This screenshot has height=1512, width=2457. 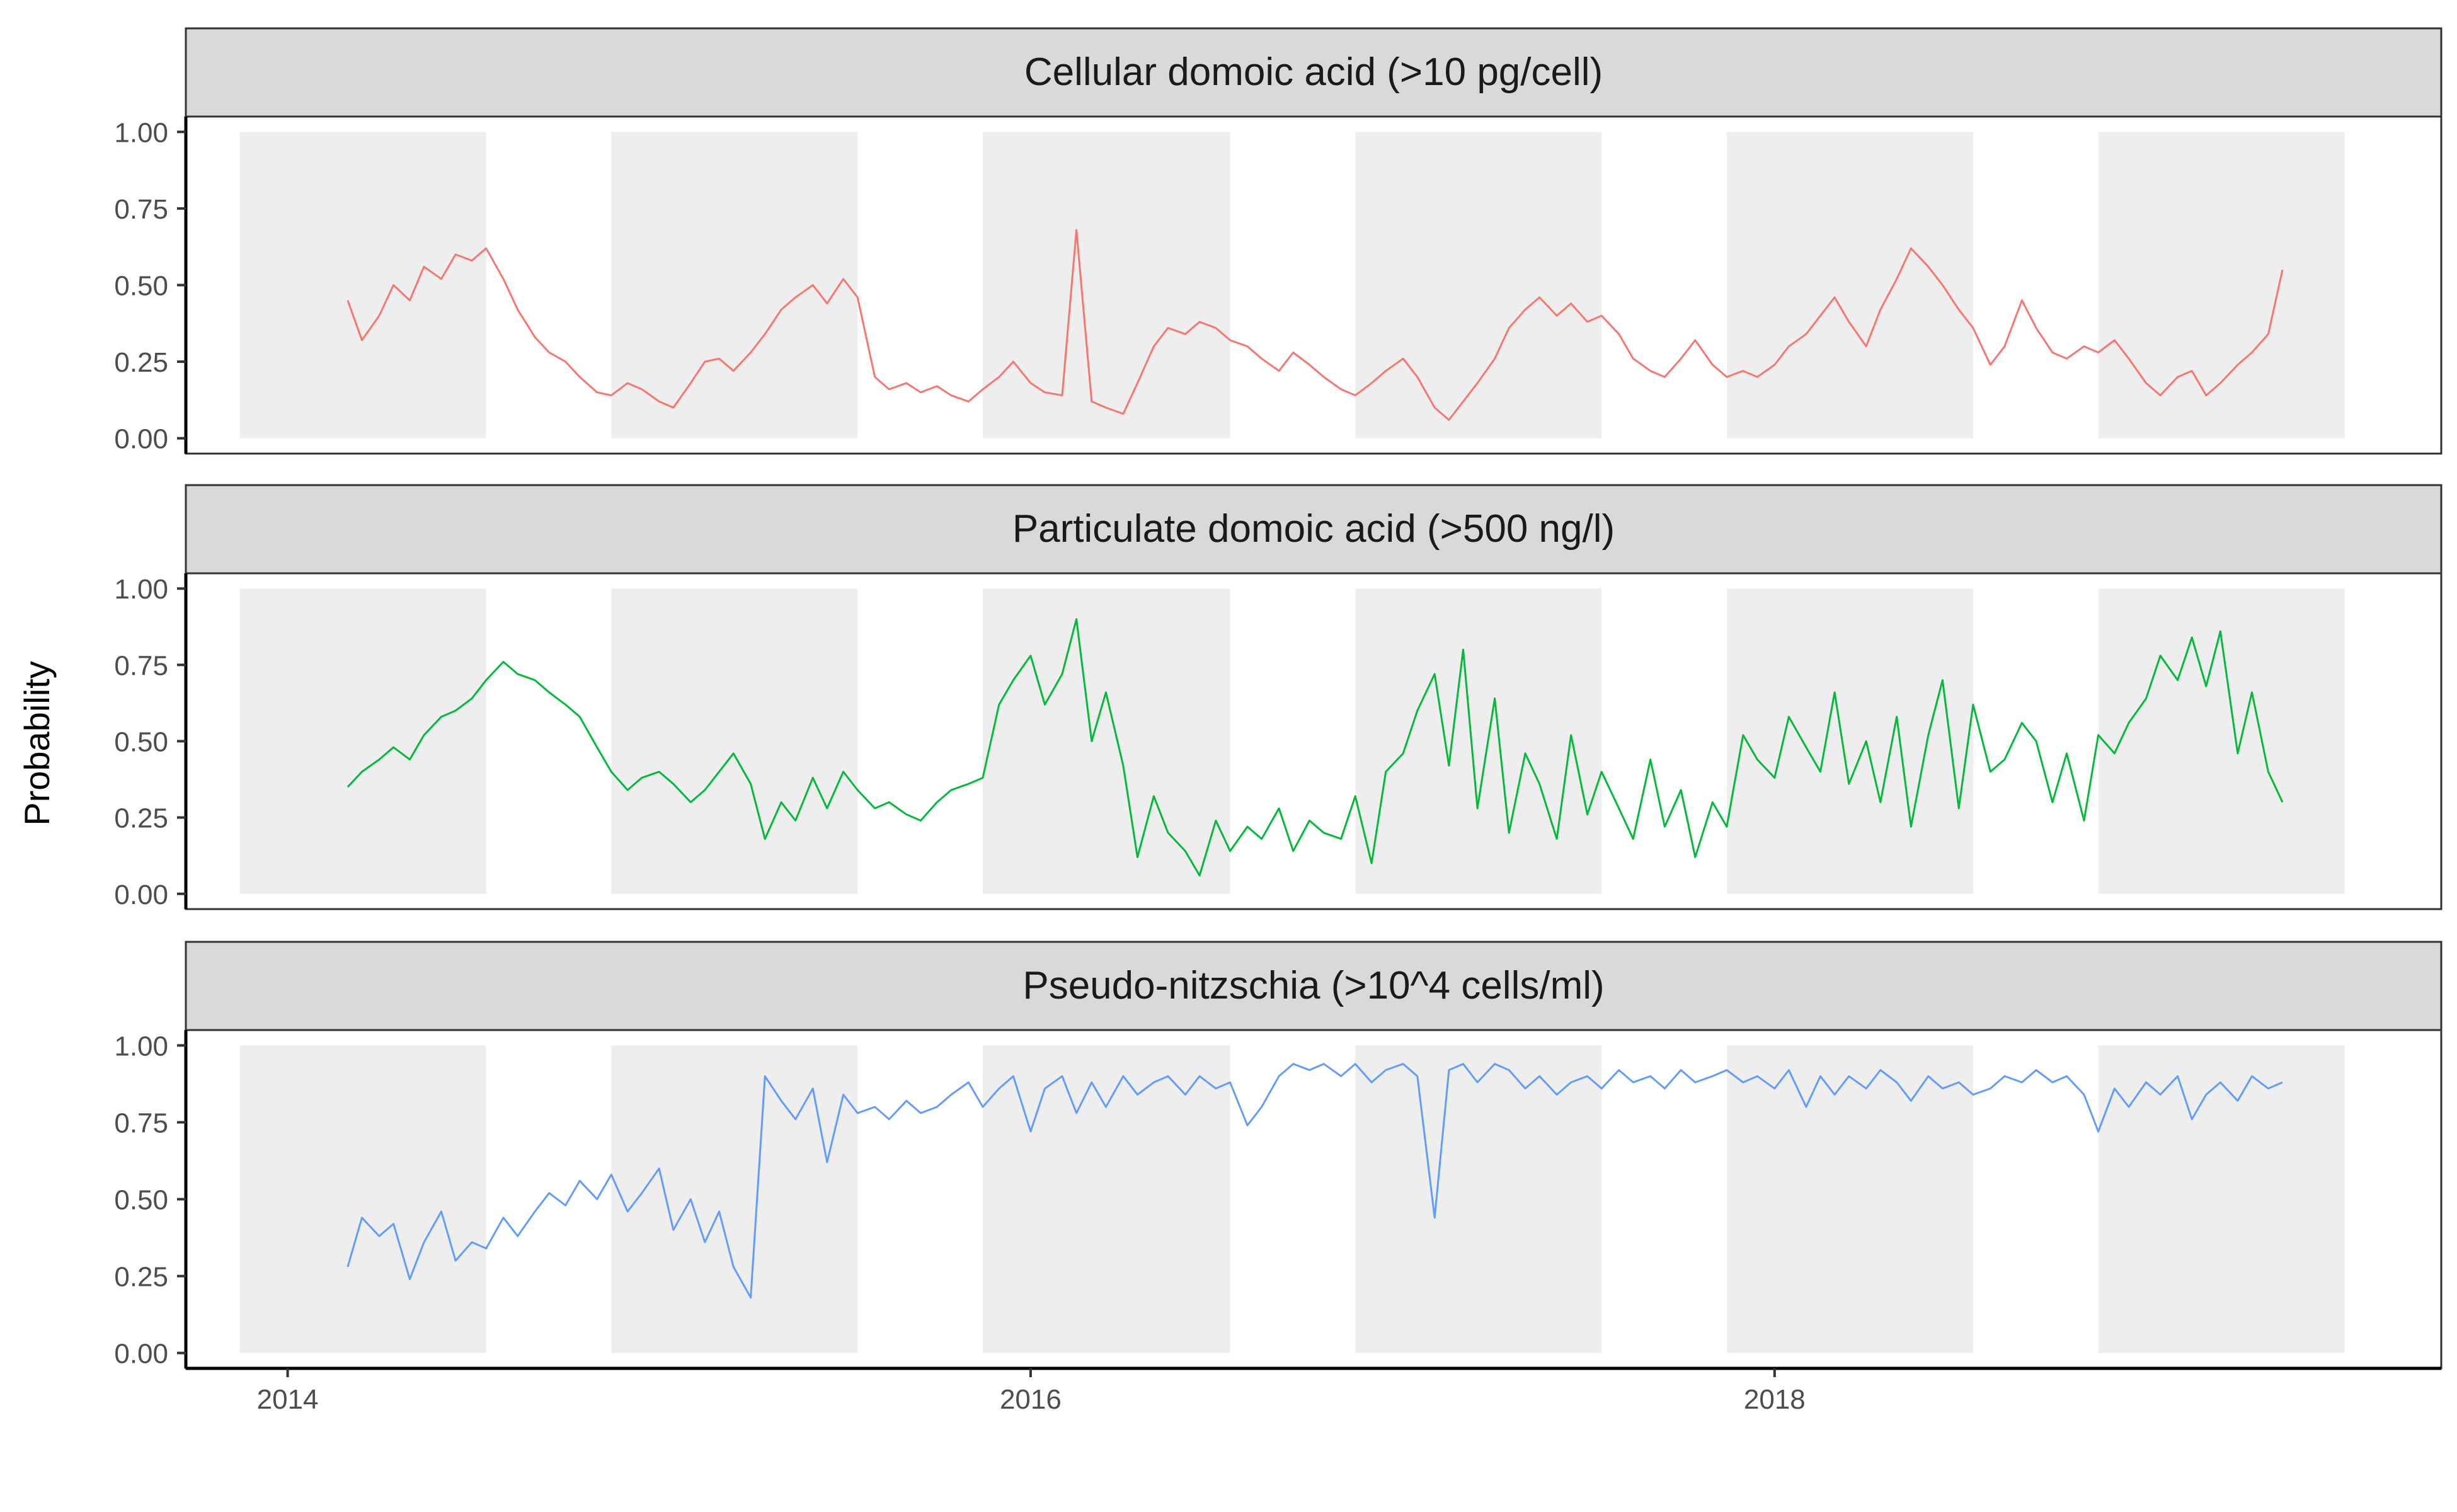 What do you see at coordinates (1031, 1399) in the screenshot?
I see `x-tick-label: 2016` at bounding box center [1031, 1399].